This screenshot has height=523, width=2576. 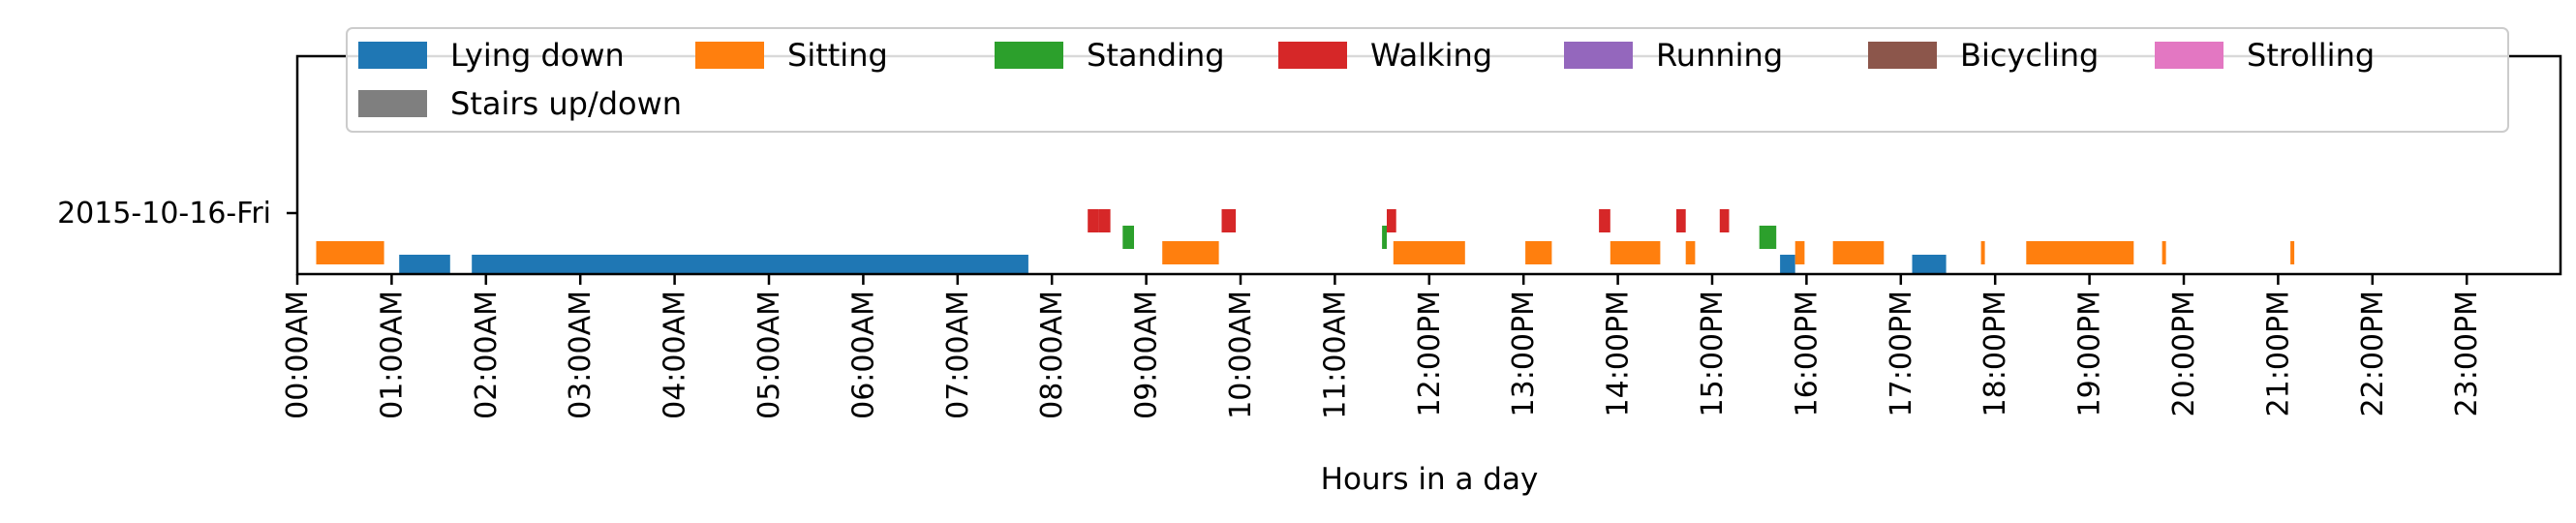 I want to click on x-tick-label: 04:00AM, so click(x=675, y=355).